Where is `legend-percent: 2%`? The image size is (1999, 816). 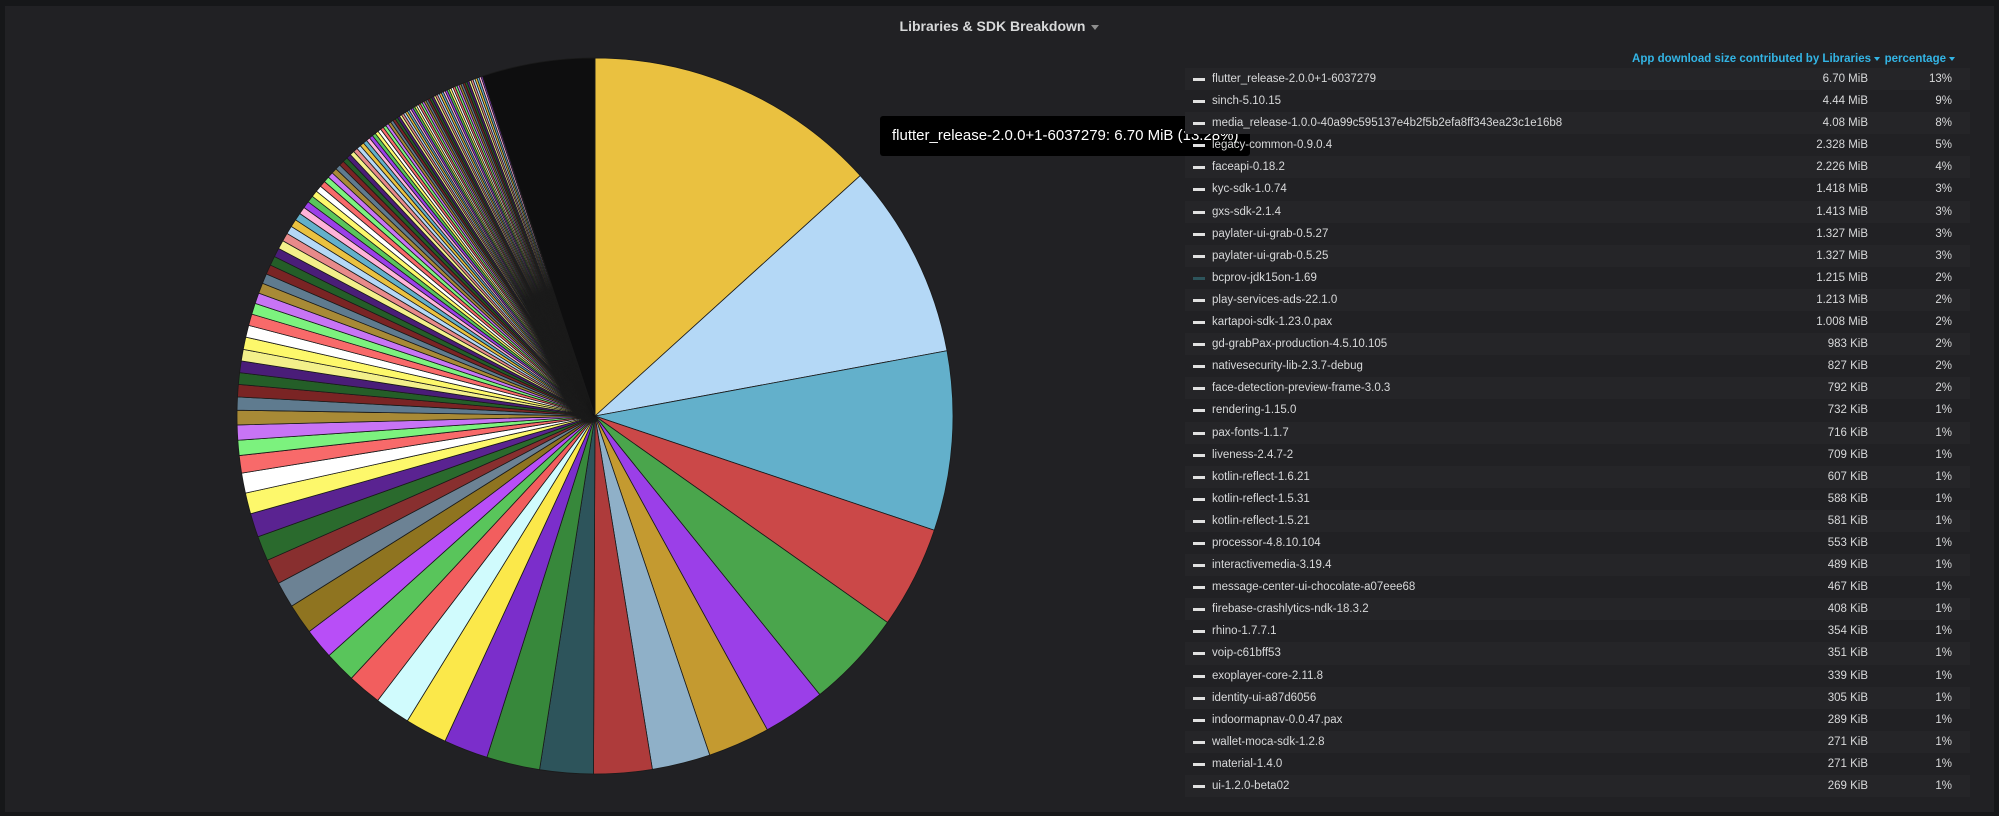
legend-percent: 2% is located at coordinates (1943, 366).